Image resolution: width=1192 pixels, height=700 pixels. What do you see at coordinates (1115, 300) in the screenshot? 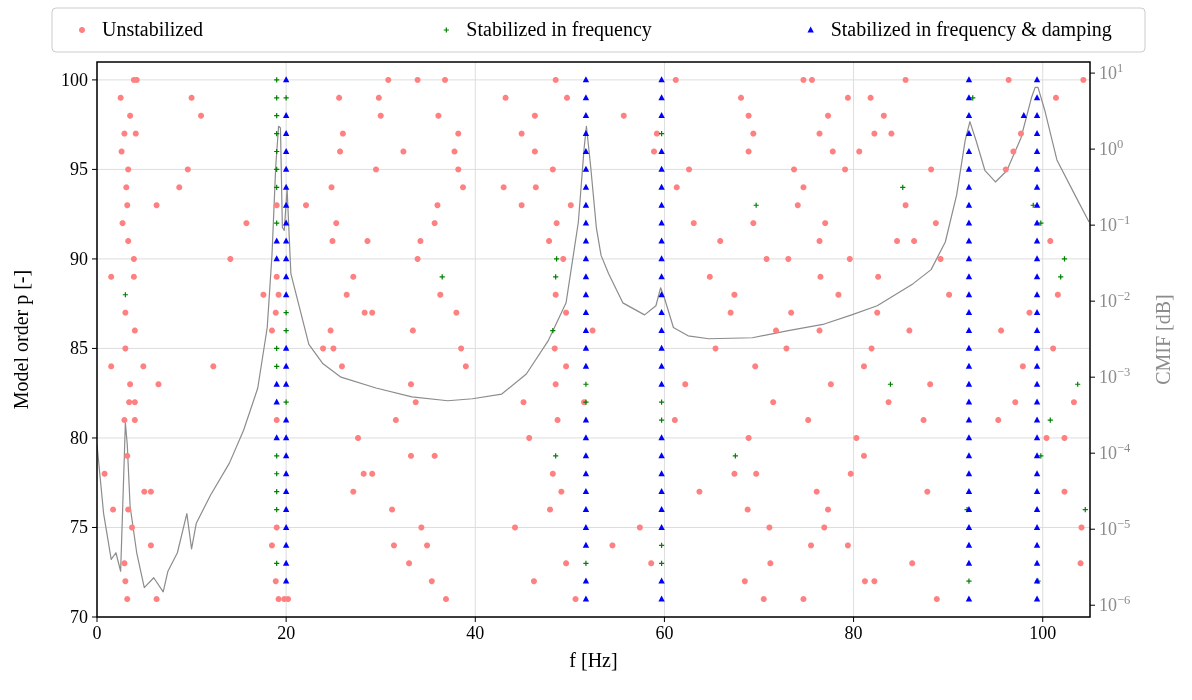
I see `y2-tick-label: 10$^{−2}$` at bounding box center [1115, 300].